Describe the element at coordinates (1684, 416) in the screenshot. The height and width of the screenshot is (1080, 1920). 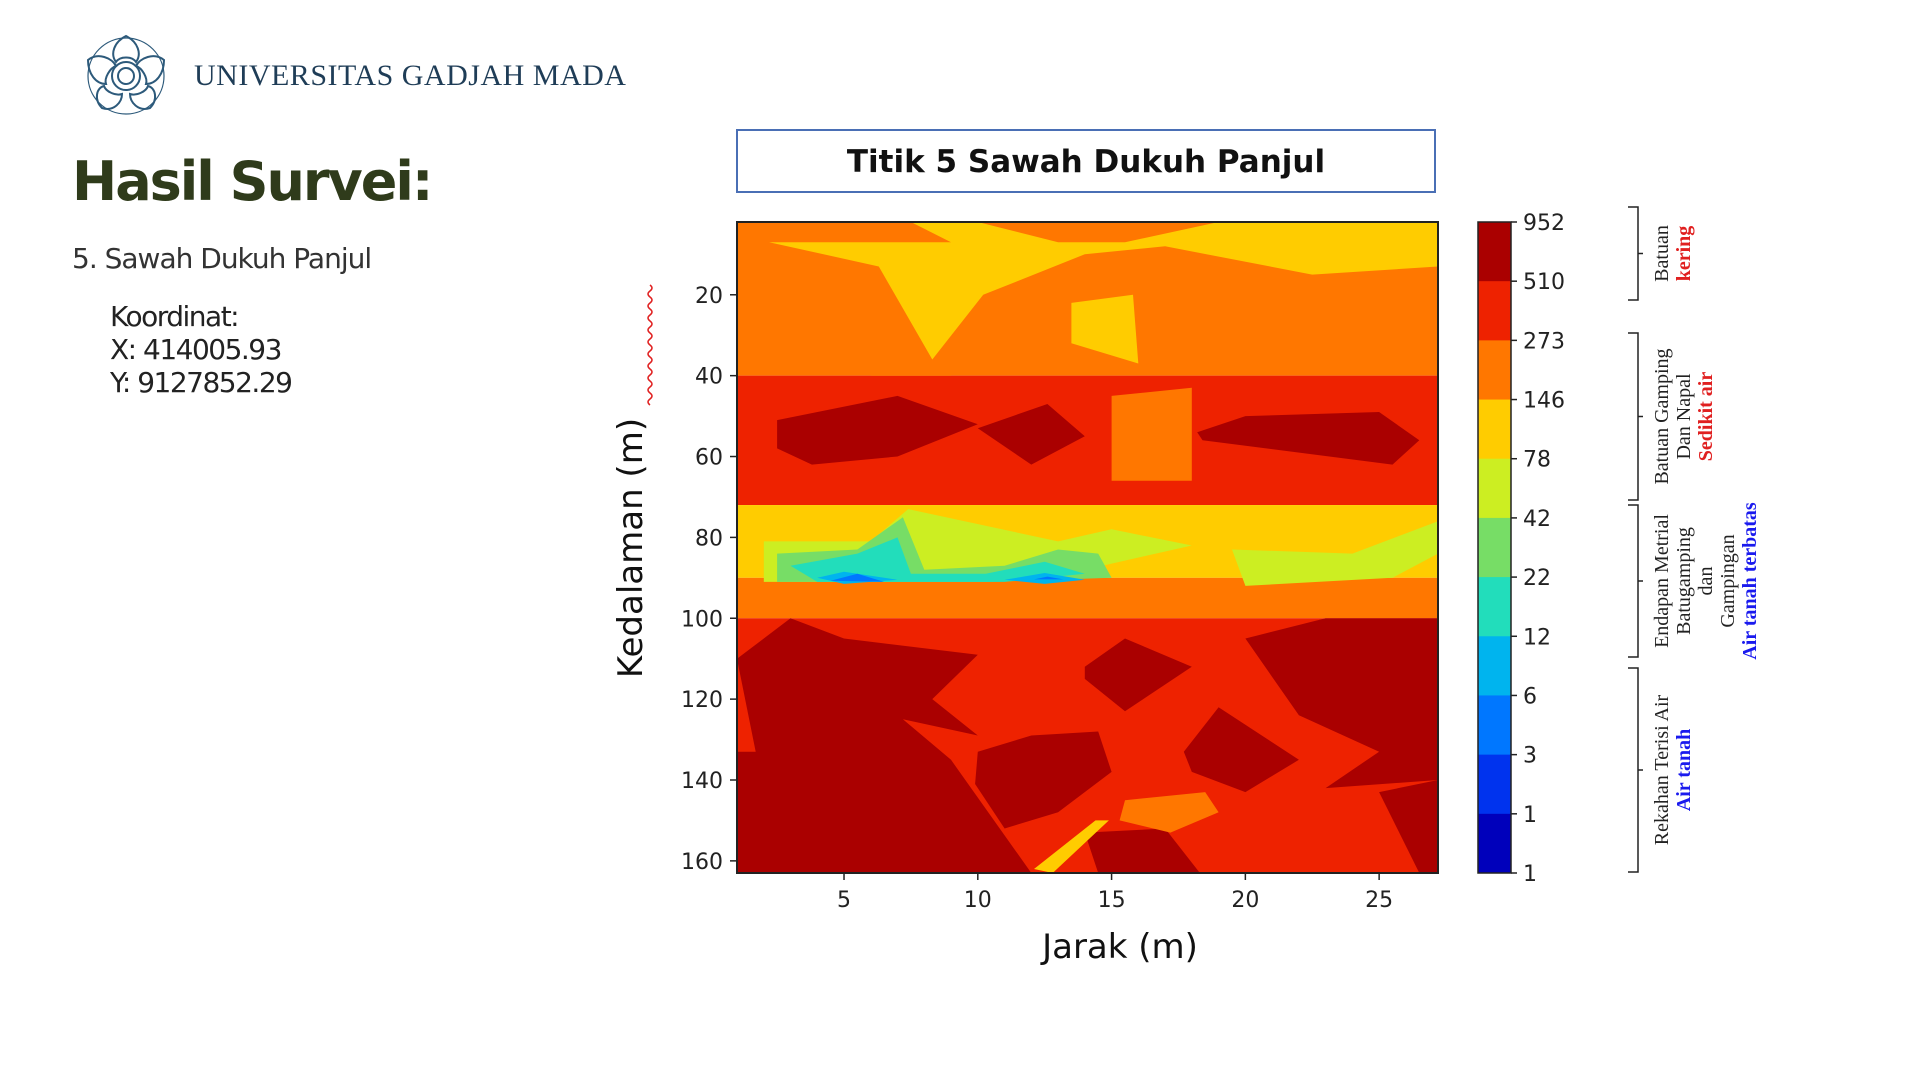
I see `annotation-text: Dan Napal` at that location.